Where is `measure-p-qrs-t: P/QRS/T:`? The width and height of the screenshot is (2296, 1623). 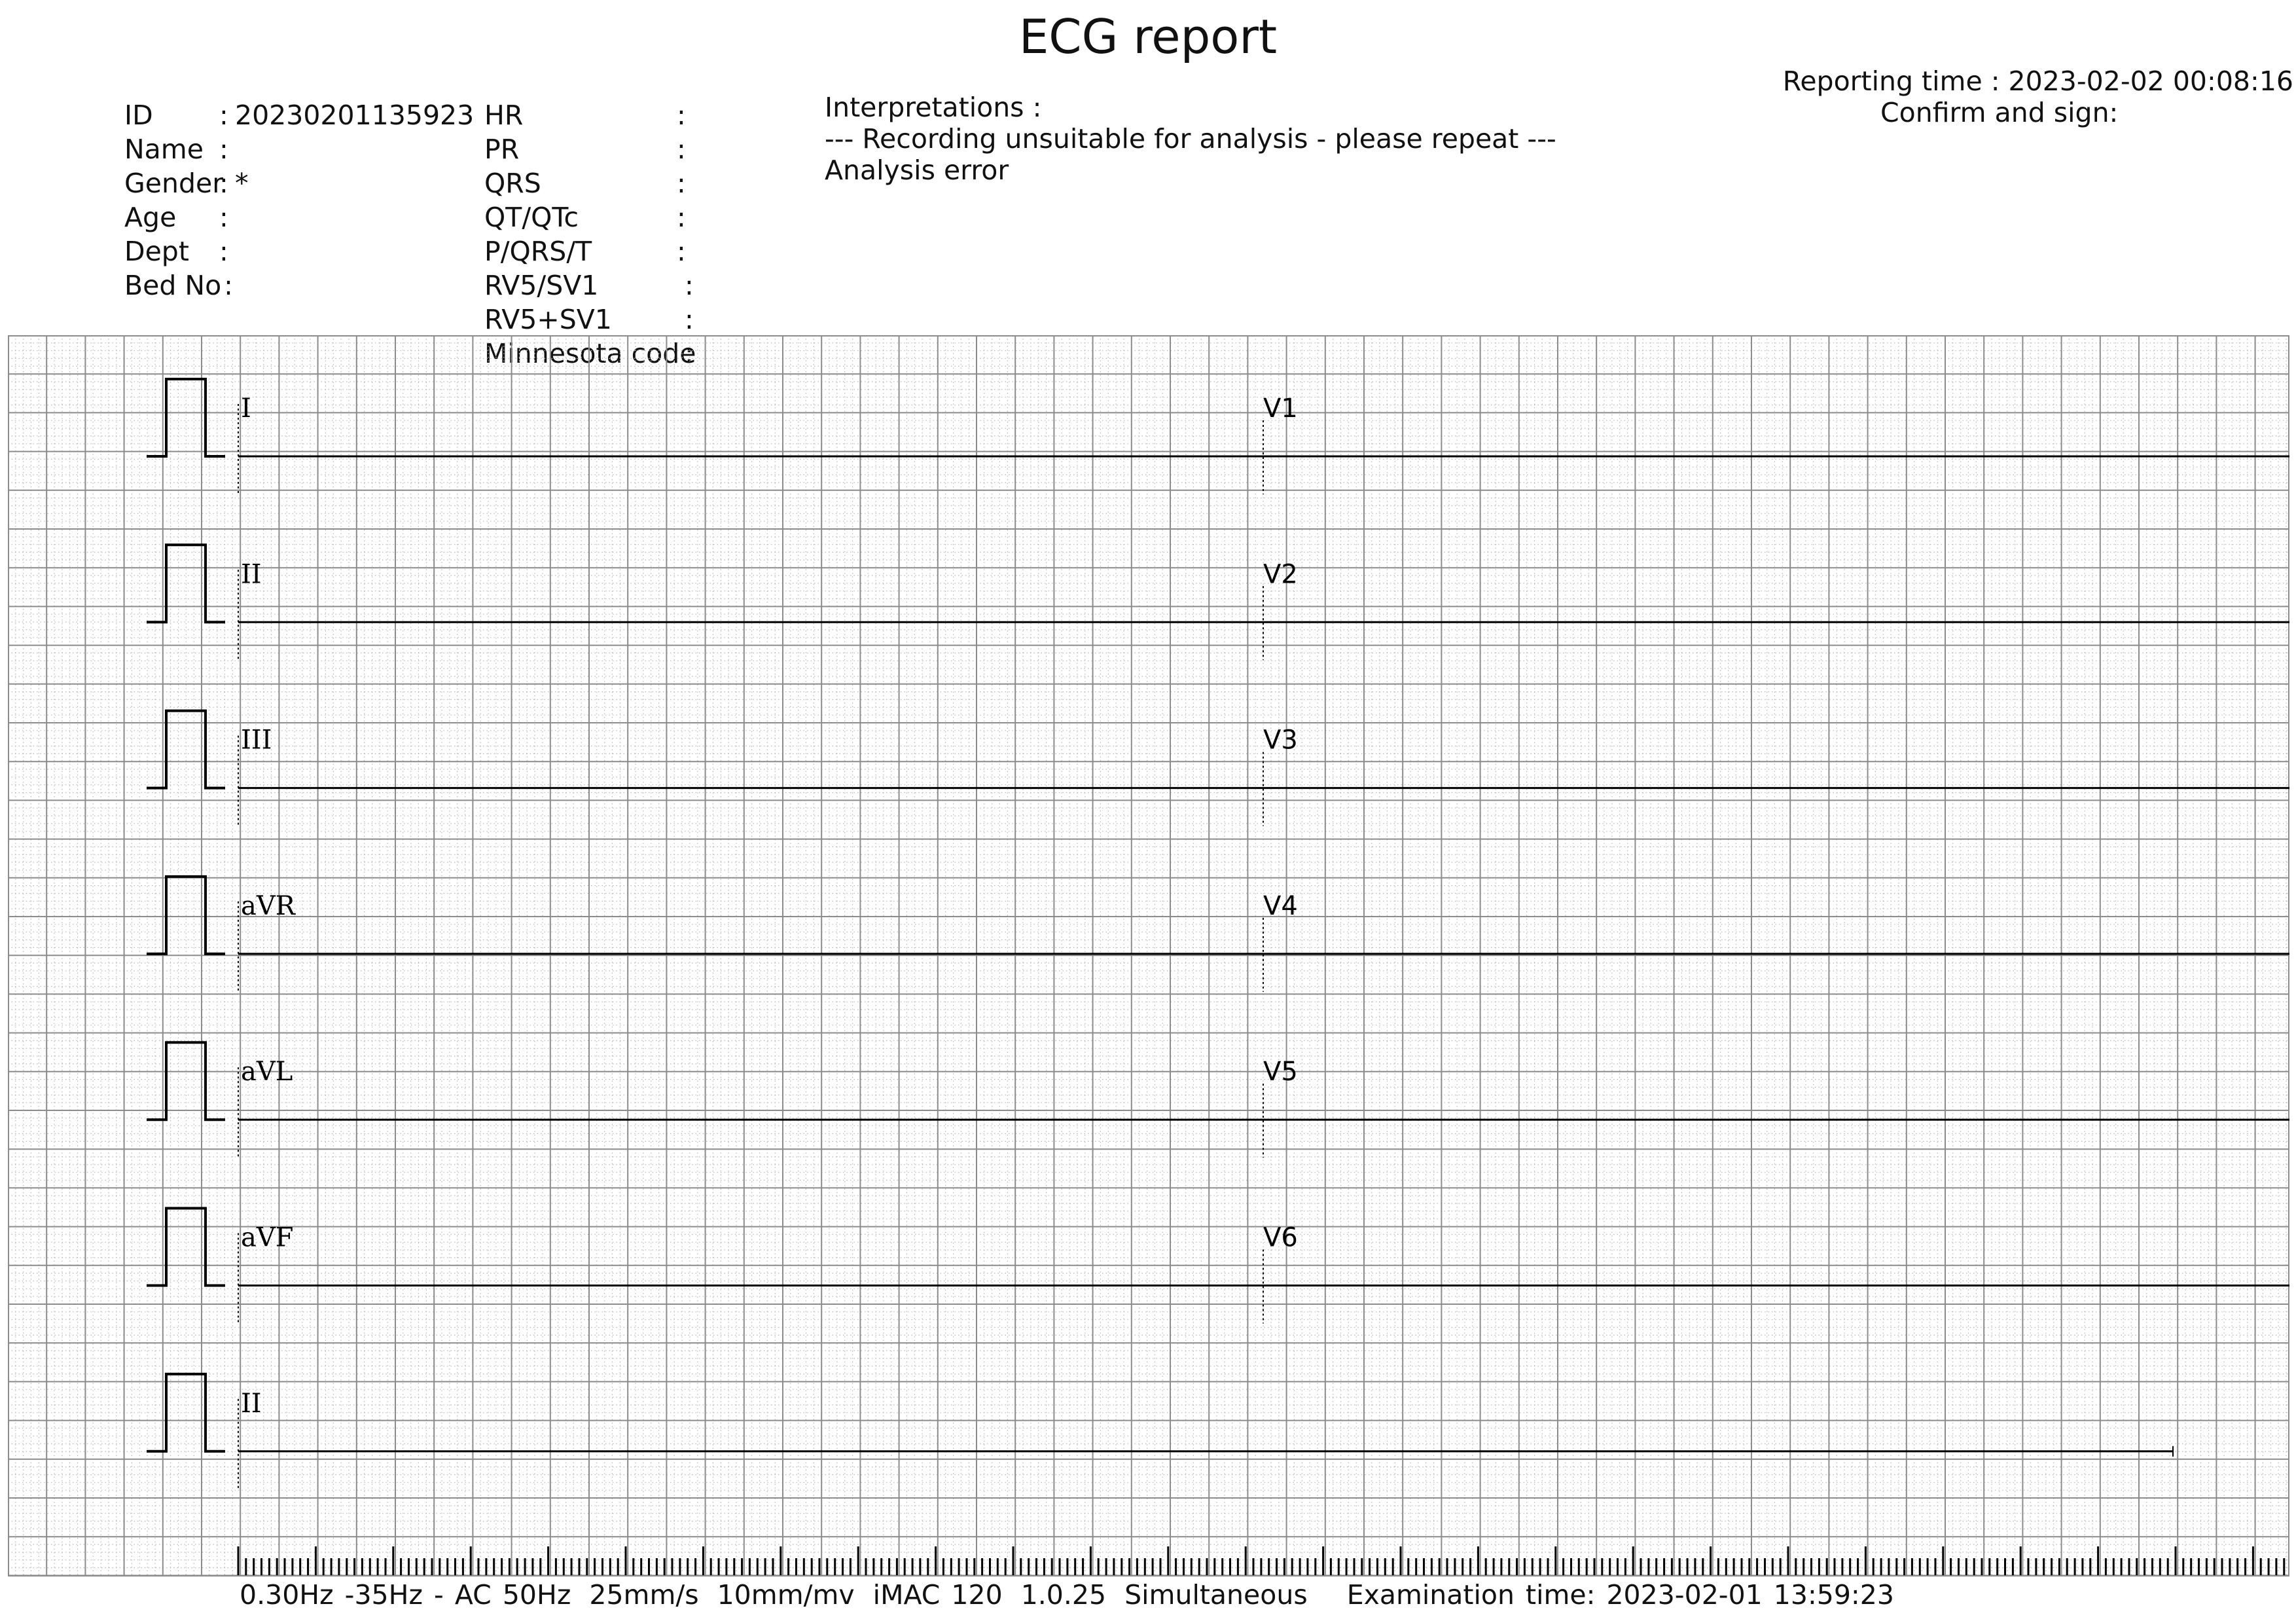 measure-p-qrs-t: P/QRS/T: is located at coordinates (590, 251).